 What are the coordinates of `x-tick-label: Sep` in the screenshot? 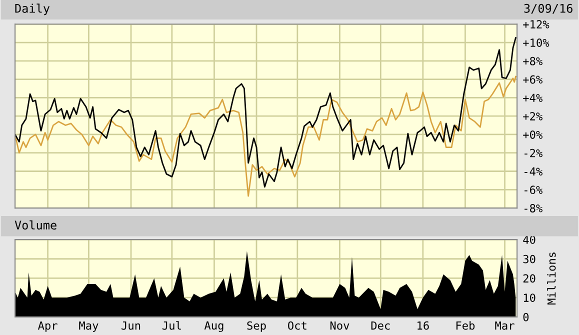 It's located at (256, 326).